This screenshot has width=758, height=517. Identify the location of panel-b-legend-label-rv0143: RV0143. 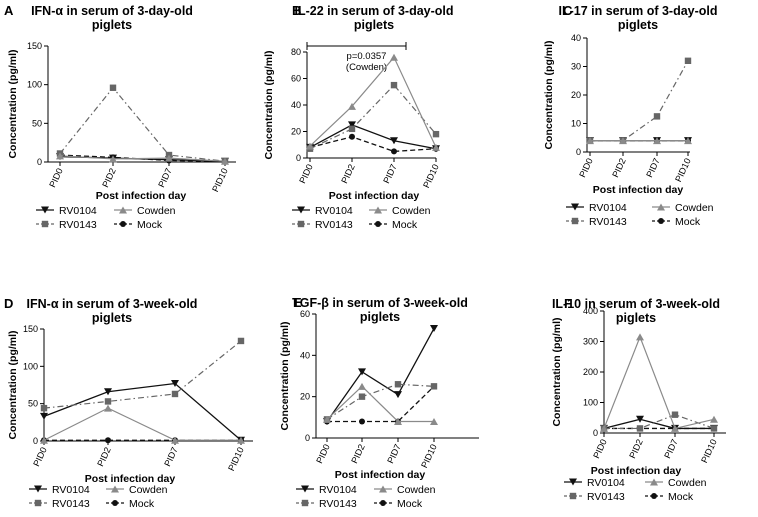
(334, 225).